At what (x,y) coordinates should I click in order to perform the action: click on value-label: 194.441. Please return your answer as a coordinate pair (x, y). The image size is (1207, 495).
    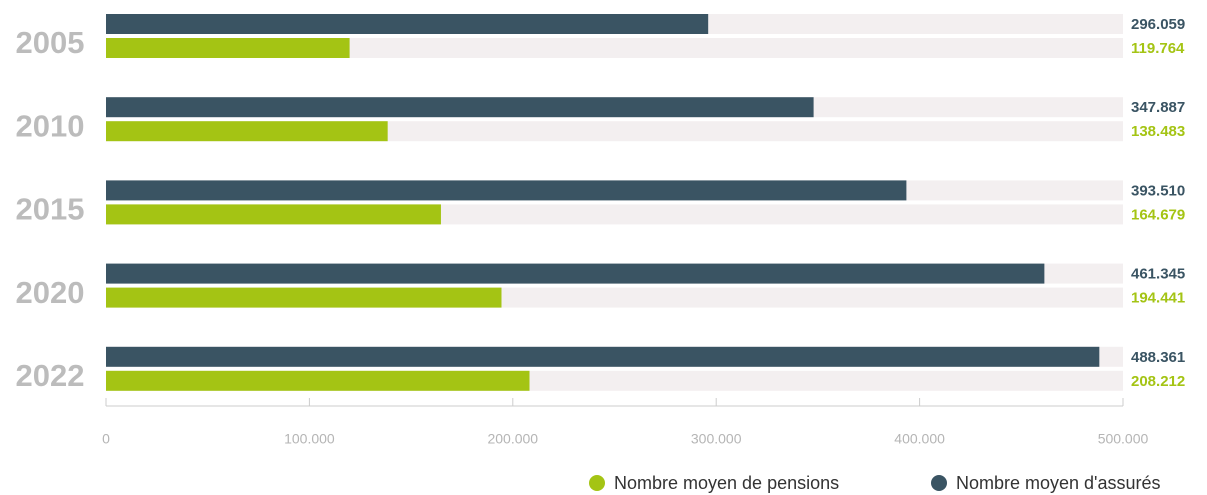
    Looking at the image, I should click on (1158, 298).